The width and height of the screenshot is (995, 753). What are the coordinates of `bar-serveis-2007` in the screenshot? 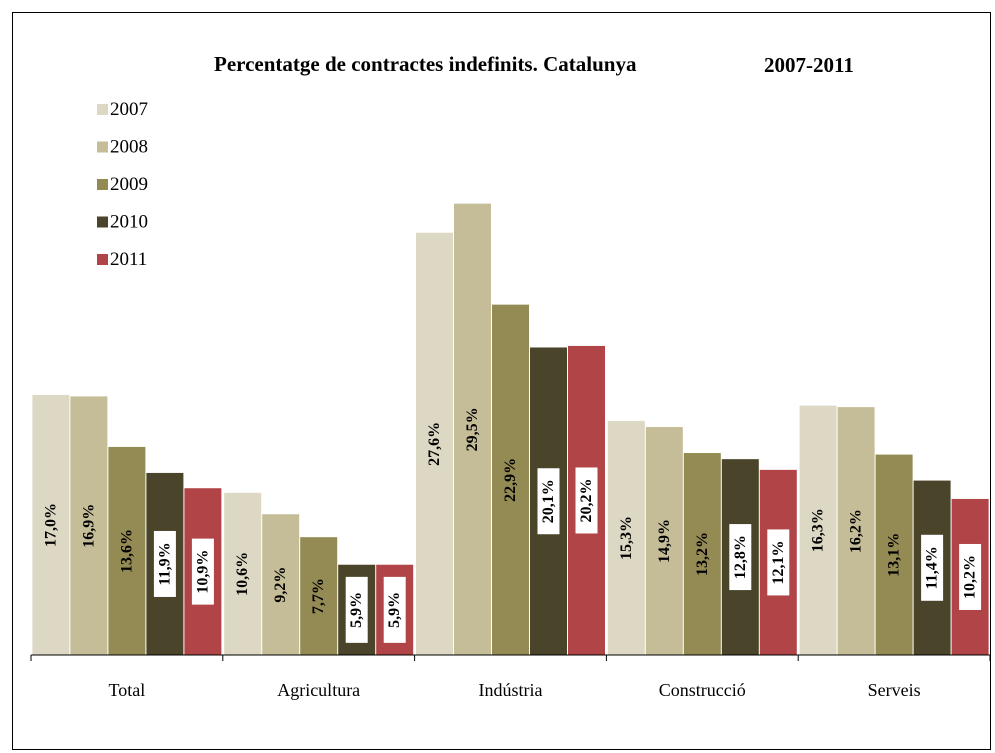 It's located at (818, 530).